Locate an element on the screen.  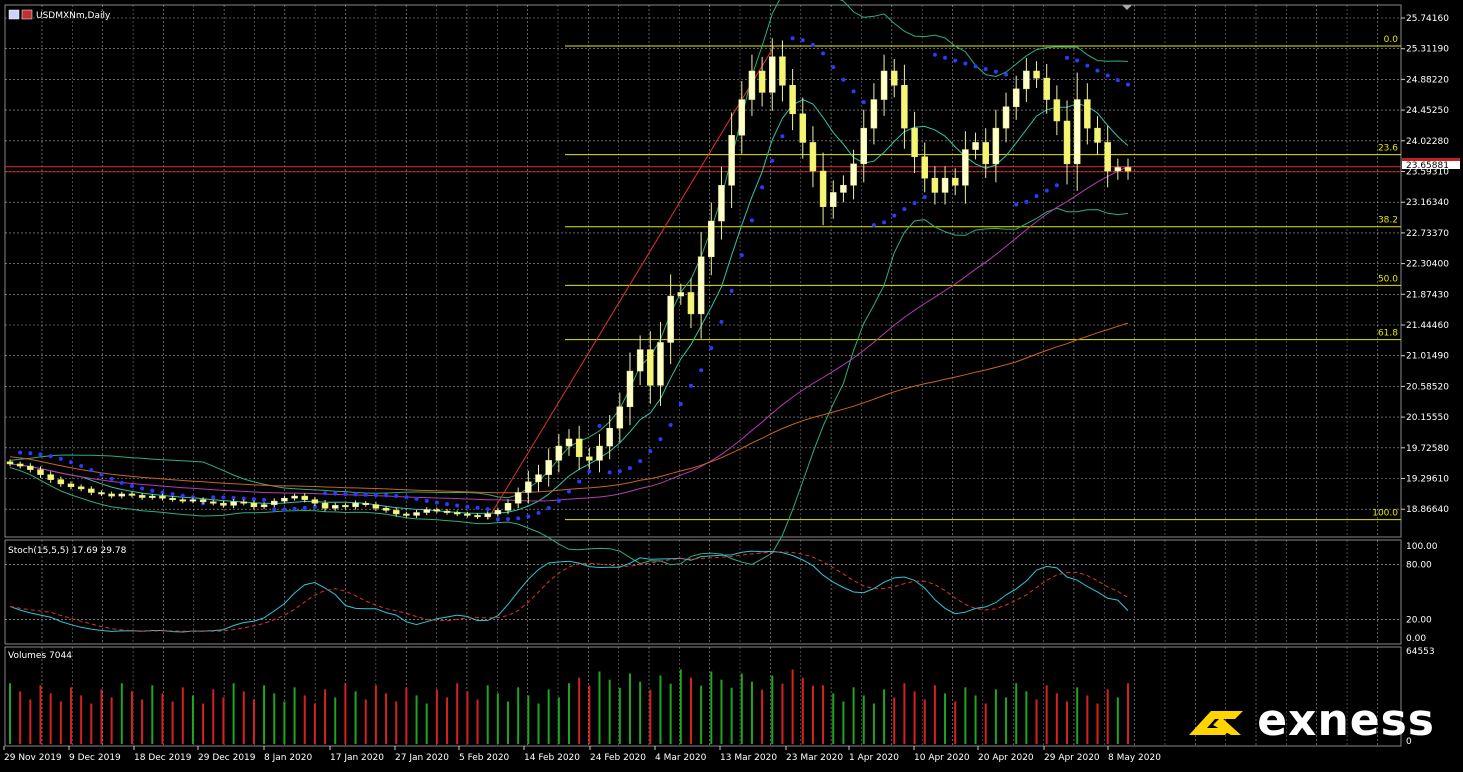
price-tick-label: 20.58520 is located at coordinates (1427, 387).